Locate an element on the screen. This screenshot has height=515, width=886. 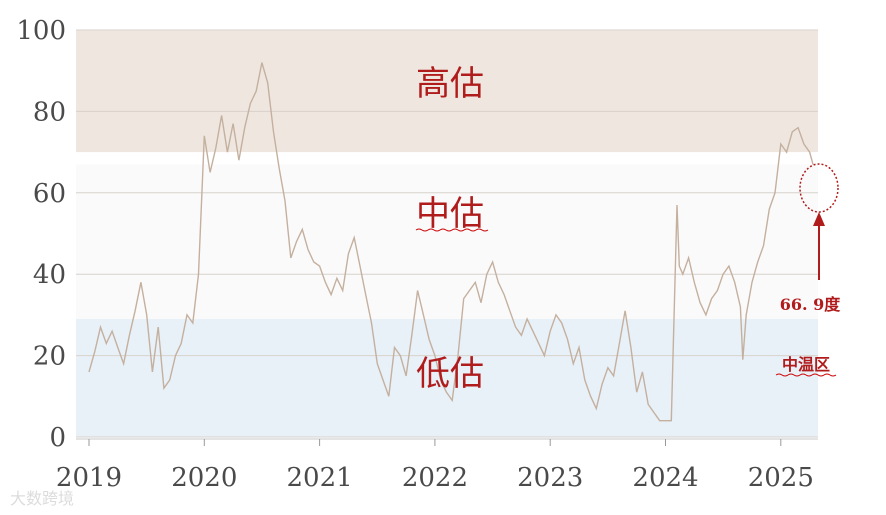
y-tick-label: 60 is located at coordinates (49, 194).